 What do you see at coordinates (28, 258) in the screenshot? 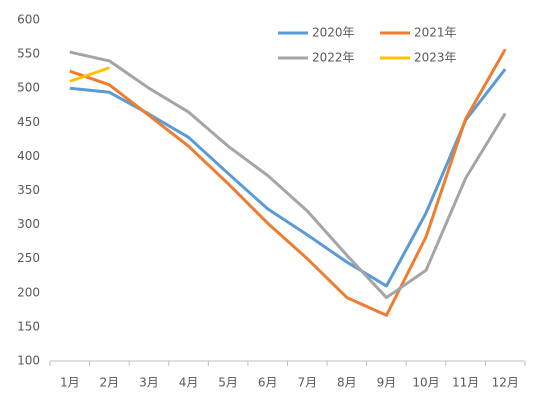
I see `y-tick-label: 250` at bounding box center [28, 258].